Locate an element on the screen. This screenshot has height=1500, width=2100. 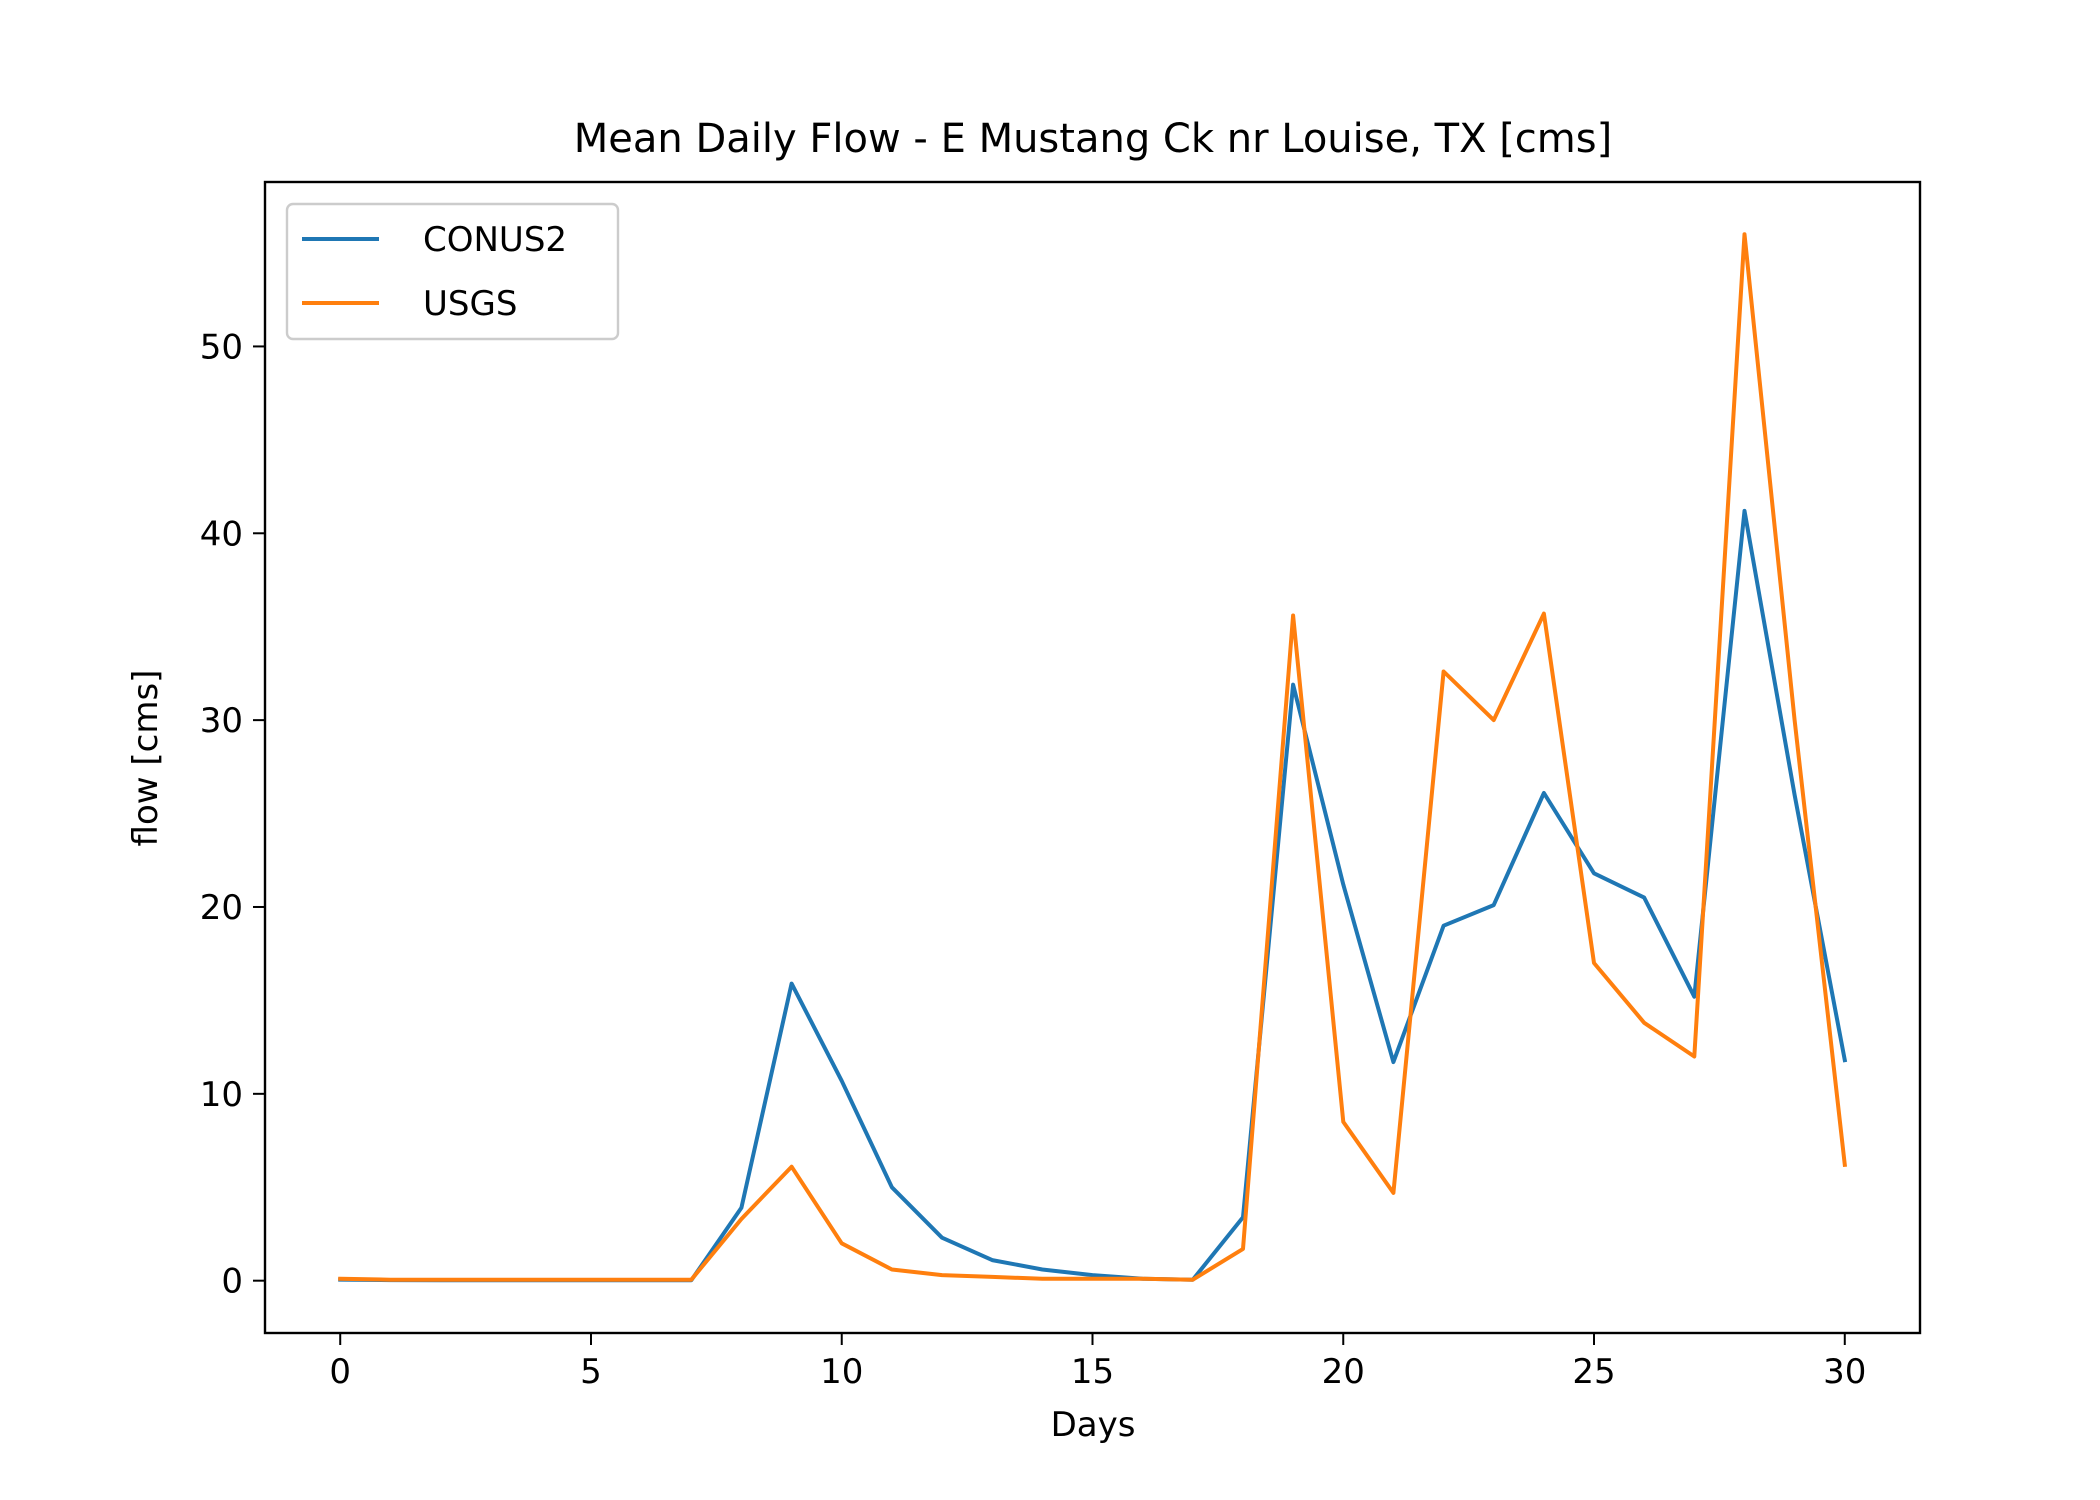
x-axis: 0 5 10 15 20 25 30 is located at coordinates (1097, 1362).